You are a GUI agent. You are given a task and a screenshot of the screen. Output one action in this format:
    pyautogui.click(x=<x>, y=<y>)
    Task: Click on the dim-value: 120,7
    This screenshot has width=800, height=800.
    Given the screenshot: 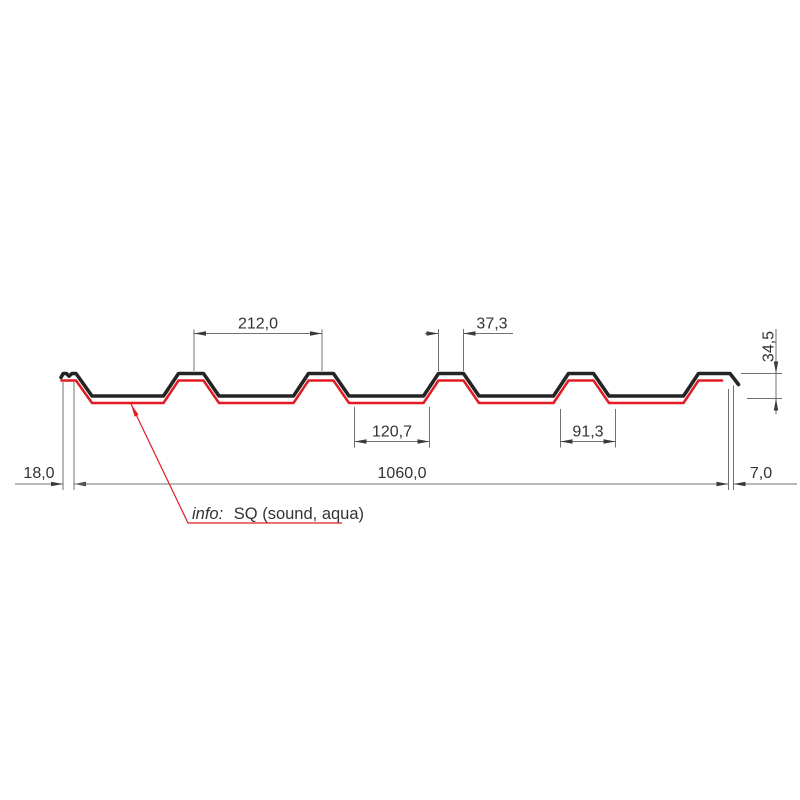 What is the action you would take?
    pyautogui.click(x=392, y=432)
    